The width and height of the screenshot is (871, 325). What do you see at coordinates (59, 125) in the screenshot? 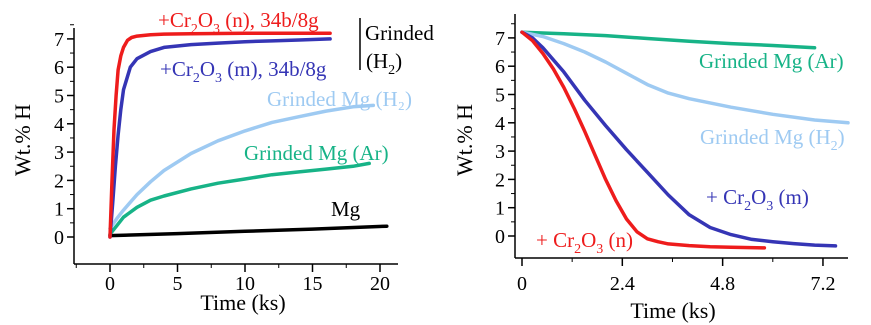
I see `left-y-tick-label: 4` at bounding box center [59, 125].